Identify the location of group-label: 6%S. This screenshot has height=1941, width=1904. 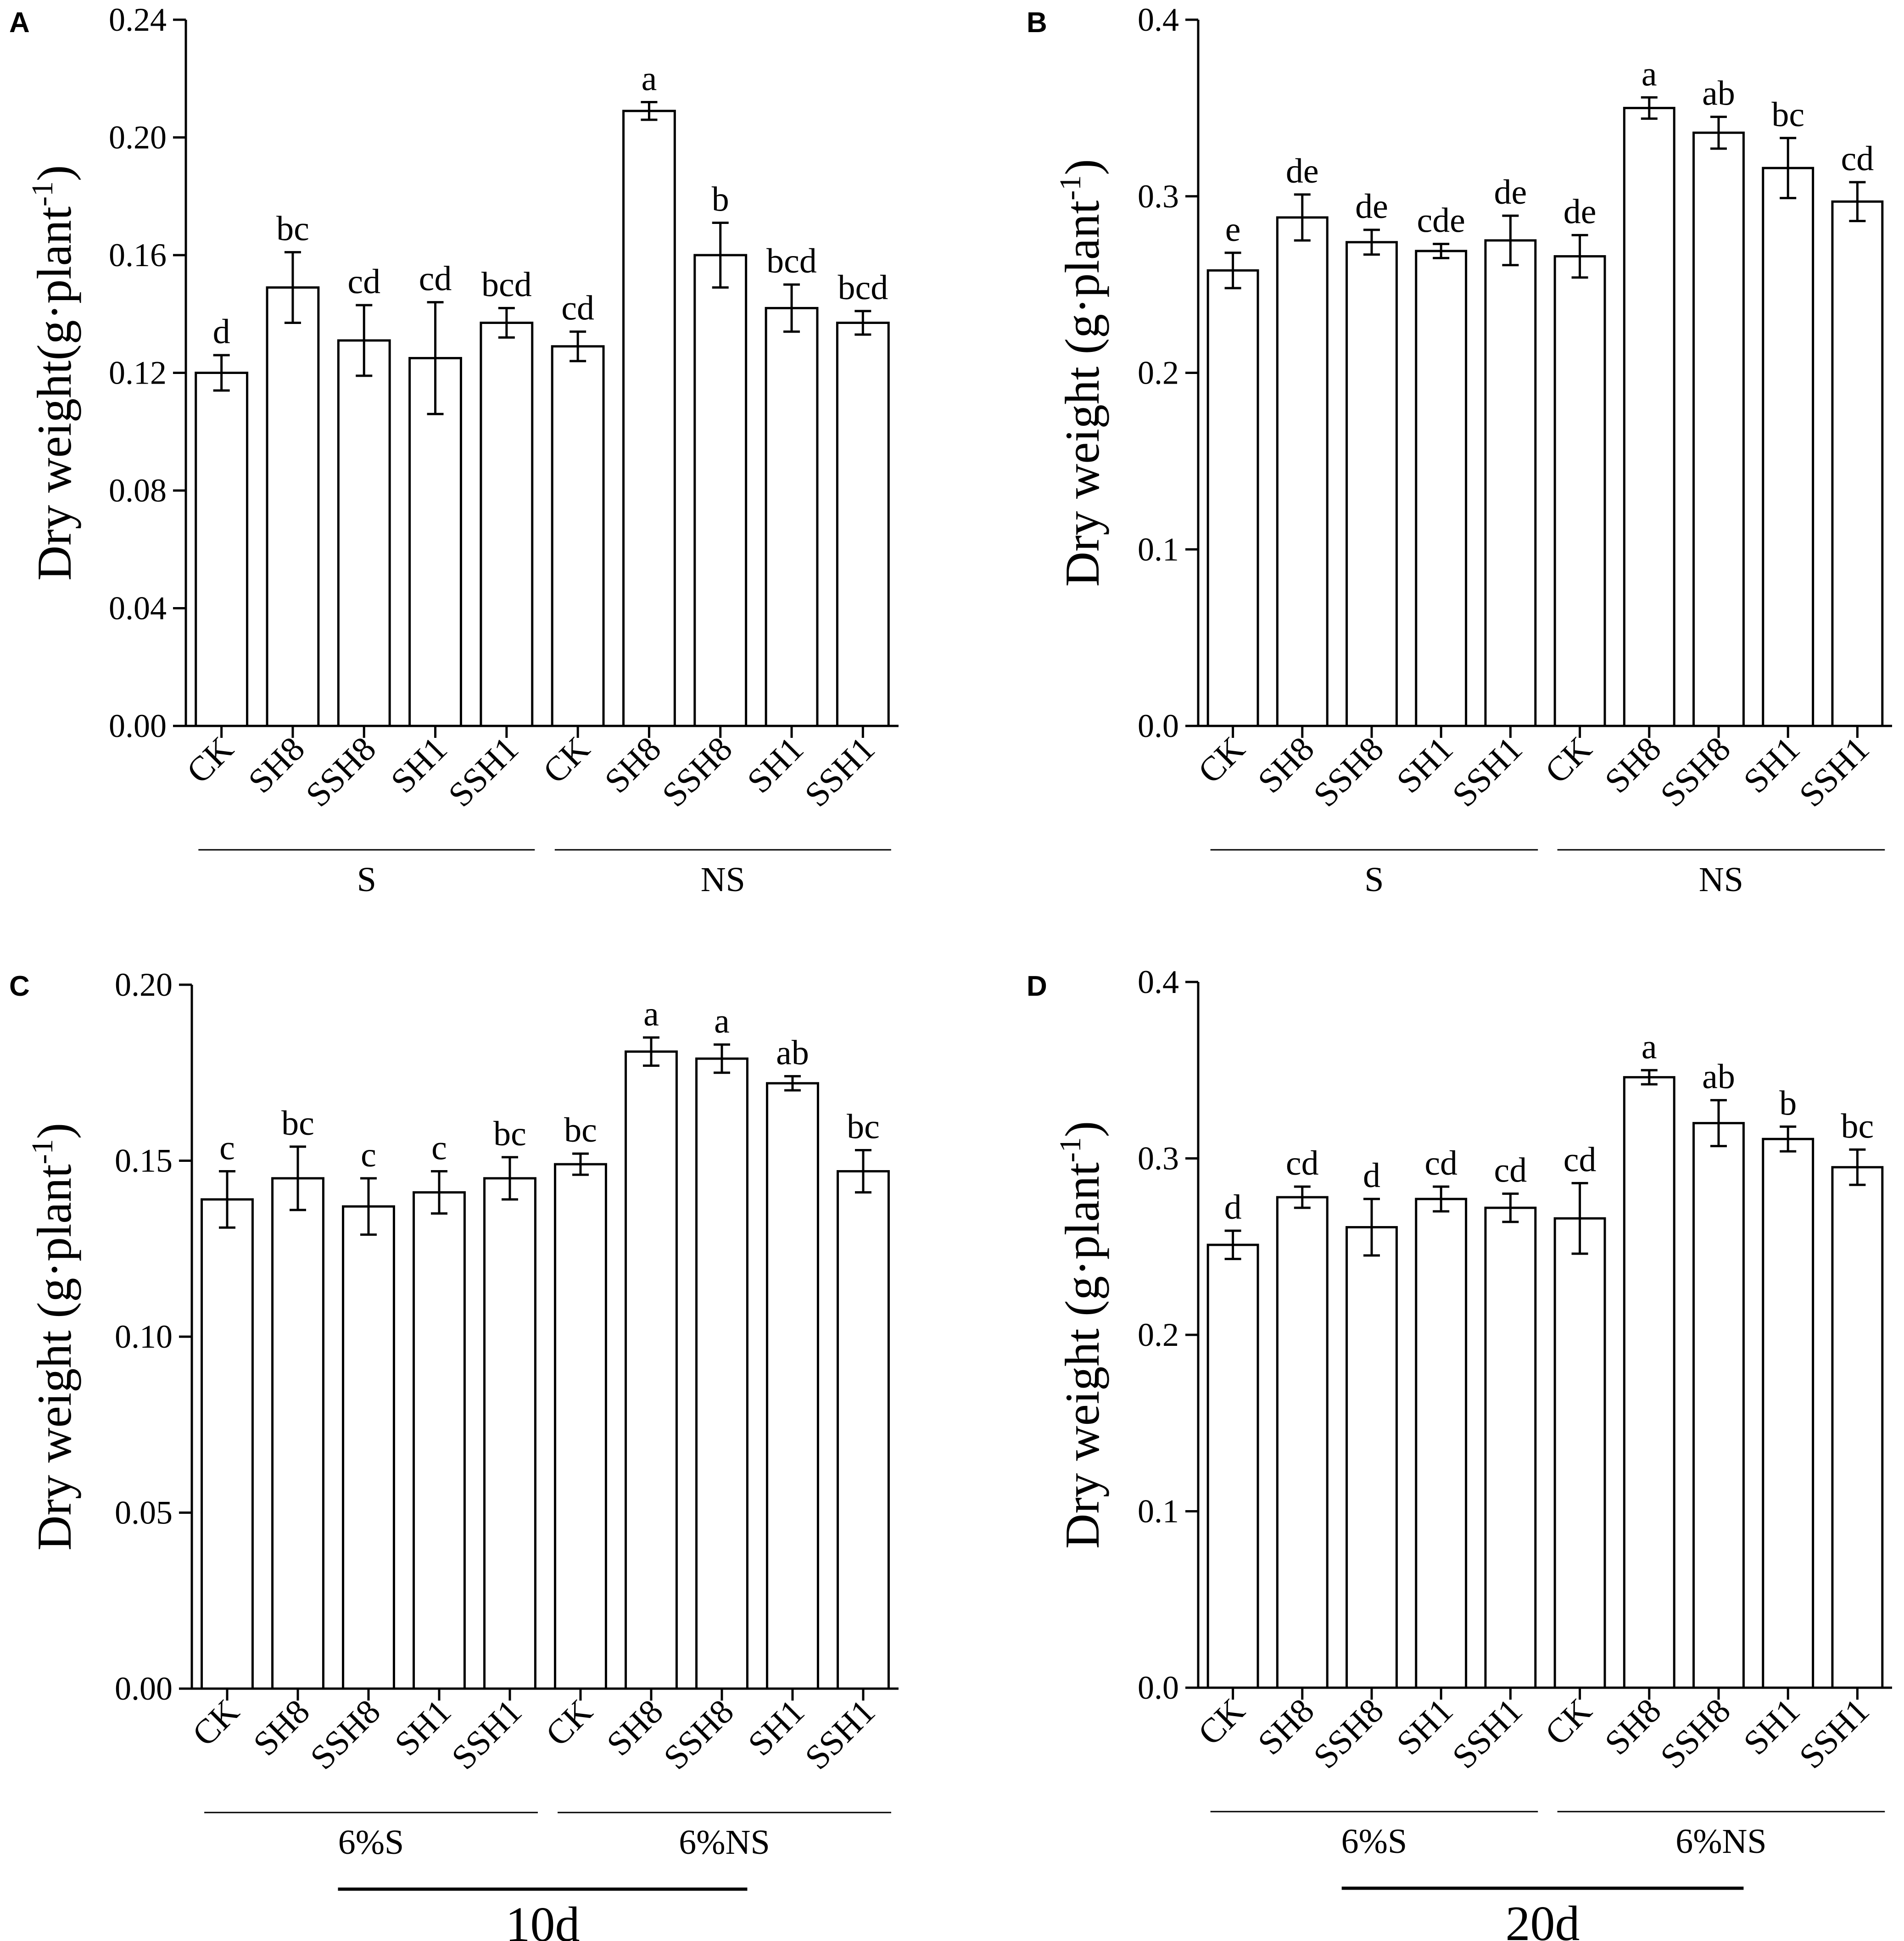
(371, 1843).